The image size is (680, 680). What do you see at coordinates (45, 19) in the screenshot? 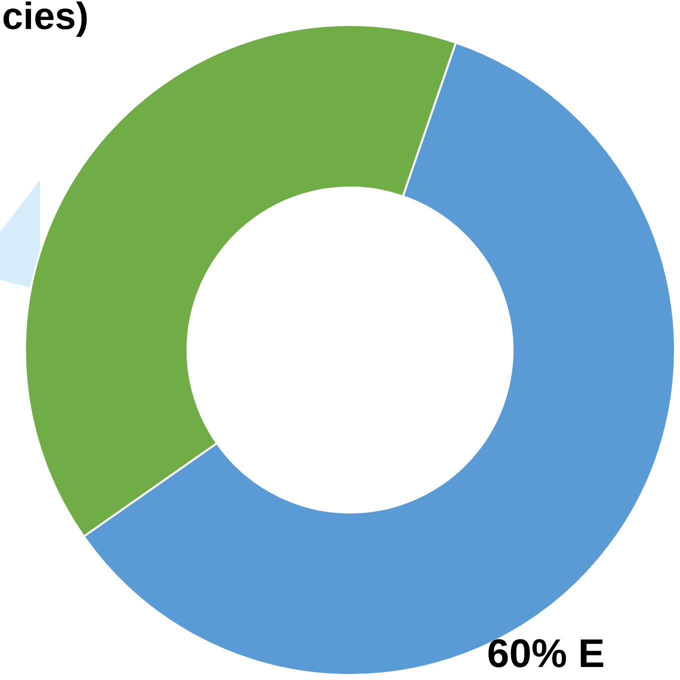
I see `chart-title: cies)` at bounding box center [45, 19].